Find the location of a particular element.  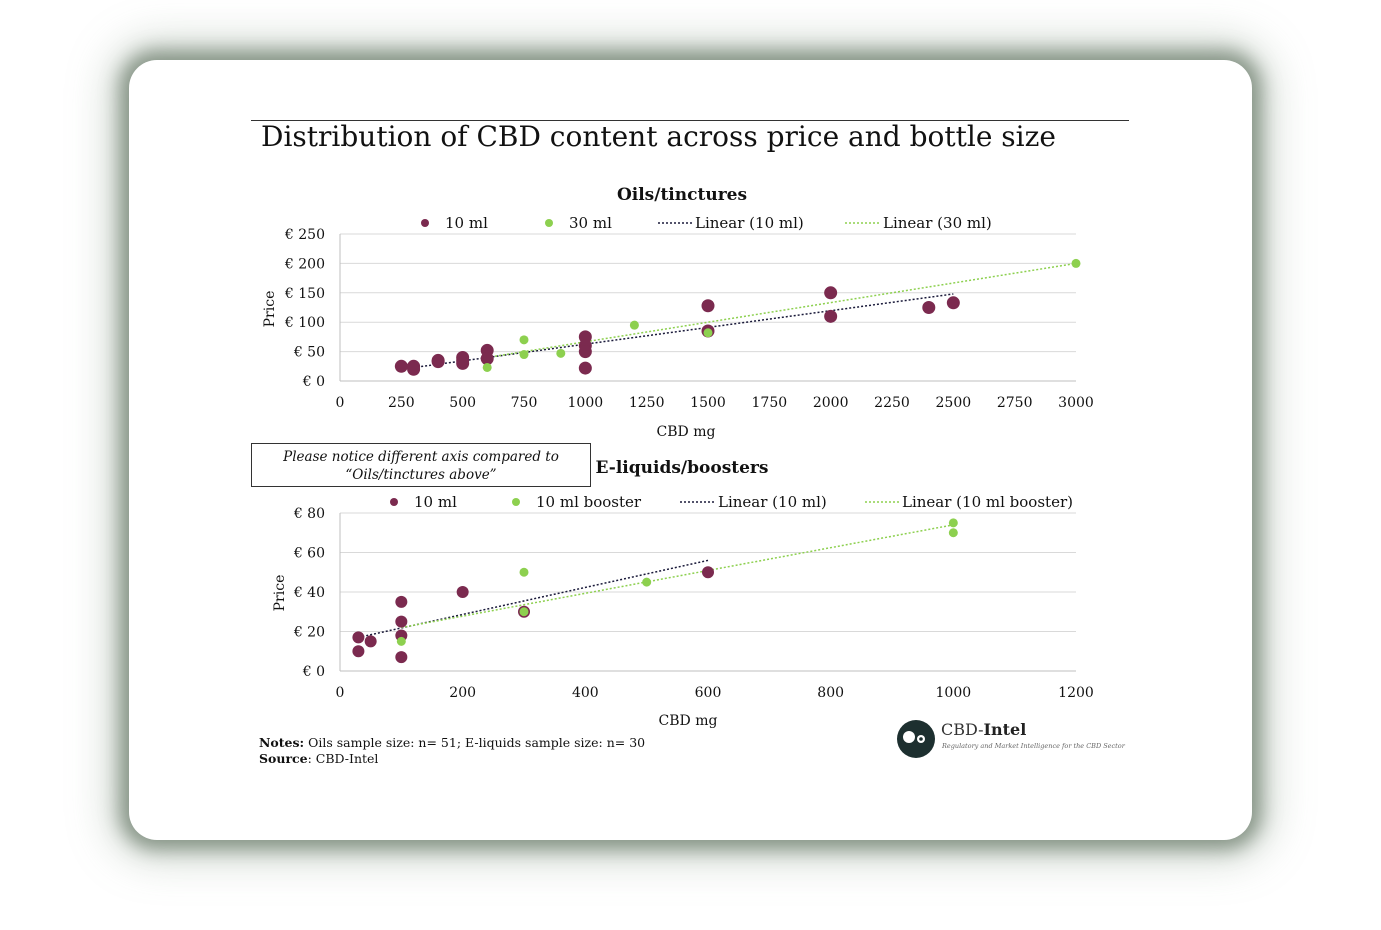

legend-label-linear-30ml: Linear (30 ml) is located at coordinates (937, 223).